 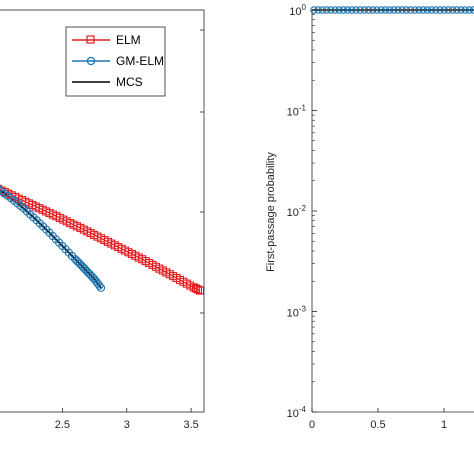 I want to click on legend: ELM GM-ELM MCS, so click(x=115, y=61).